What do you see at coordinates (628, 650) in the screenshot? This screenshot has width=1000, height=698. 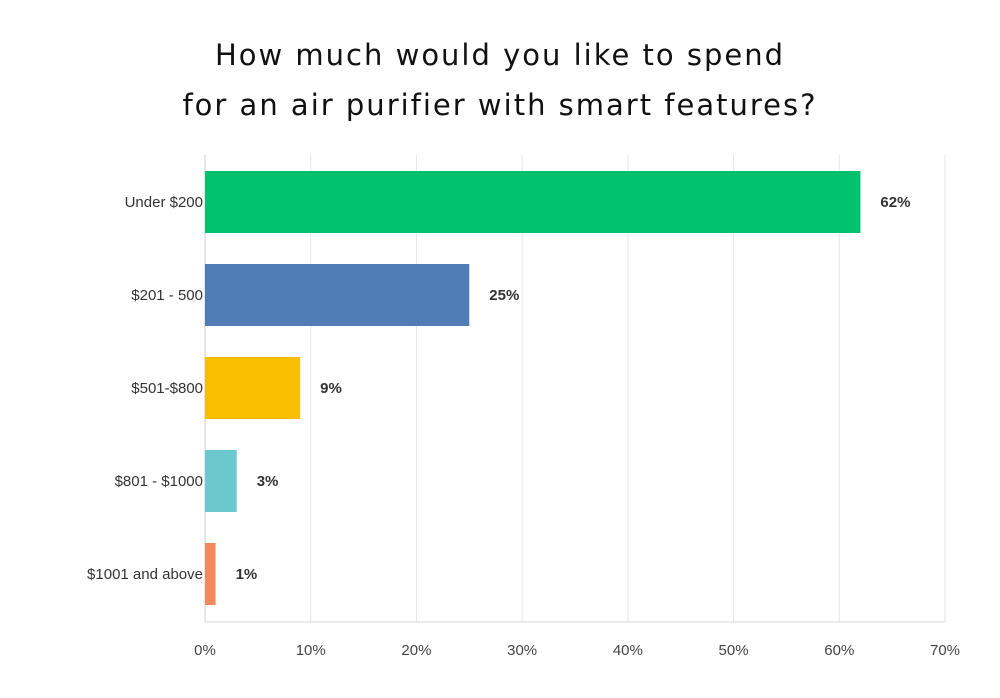 I see `x-tick-label: 40%` at bounding box center [628, 650].